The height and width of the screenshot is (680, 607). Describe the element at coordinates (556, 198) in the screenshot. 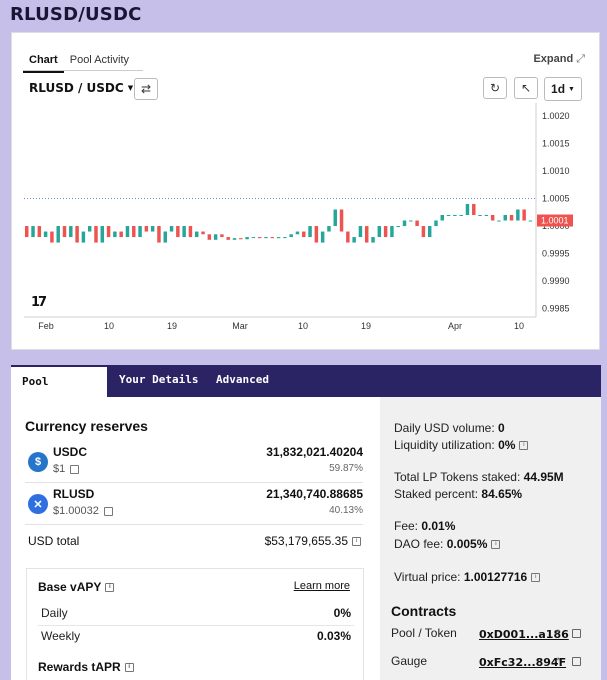

I see `y-tick-label: 1.0005` at that location.